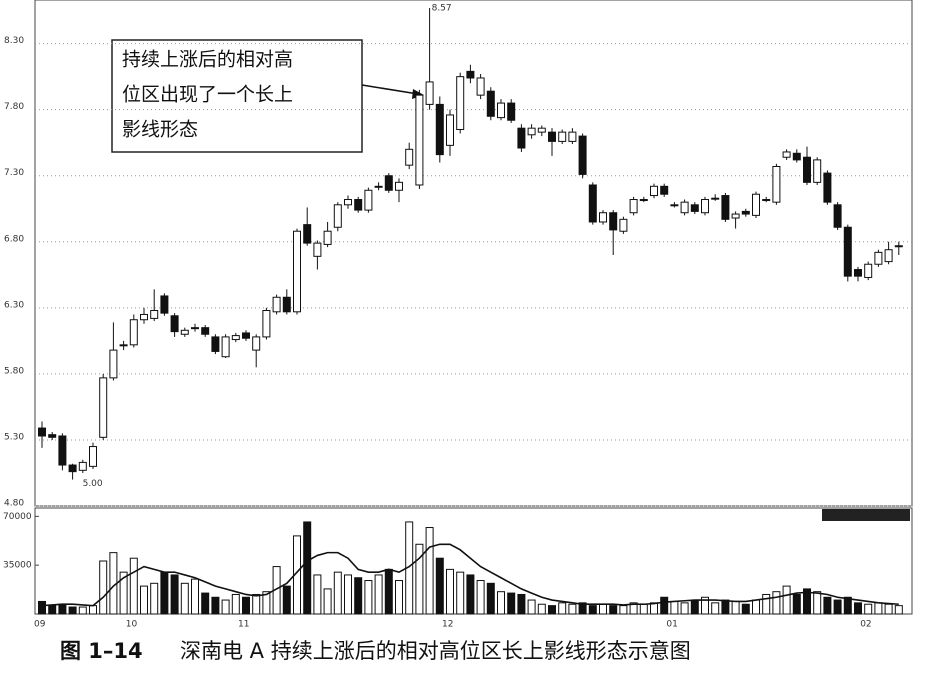 The image size is (944, 678). Describe the element at coordinates (17, 517) in the screenshot. I see `volume-tick-label: 70000` at that location.